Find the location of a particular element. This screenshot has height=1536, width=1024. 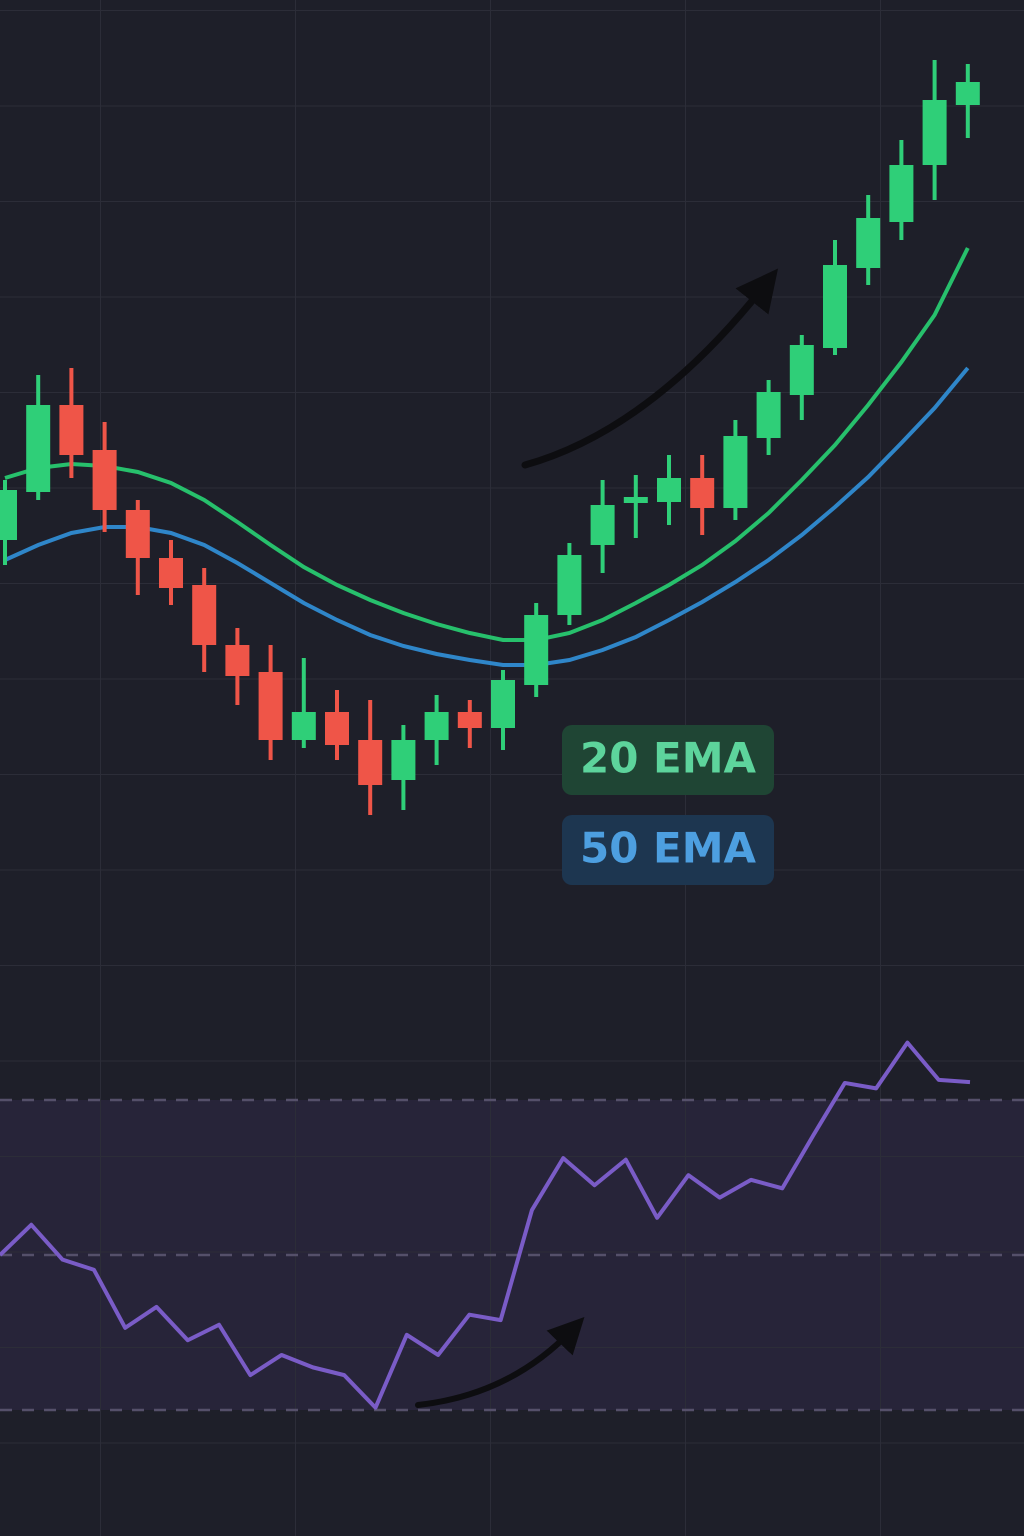

legend-label: 50 EMA is located at coordinates (668, 848).